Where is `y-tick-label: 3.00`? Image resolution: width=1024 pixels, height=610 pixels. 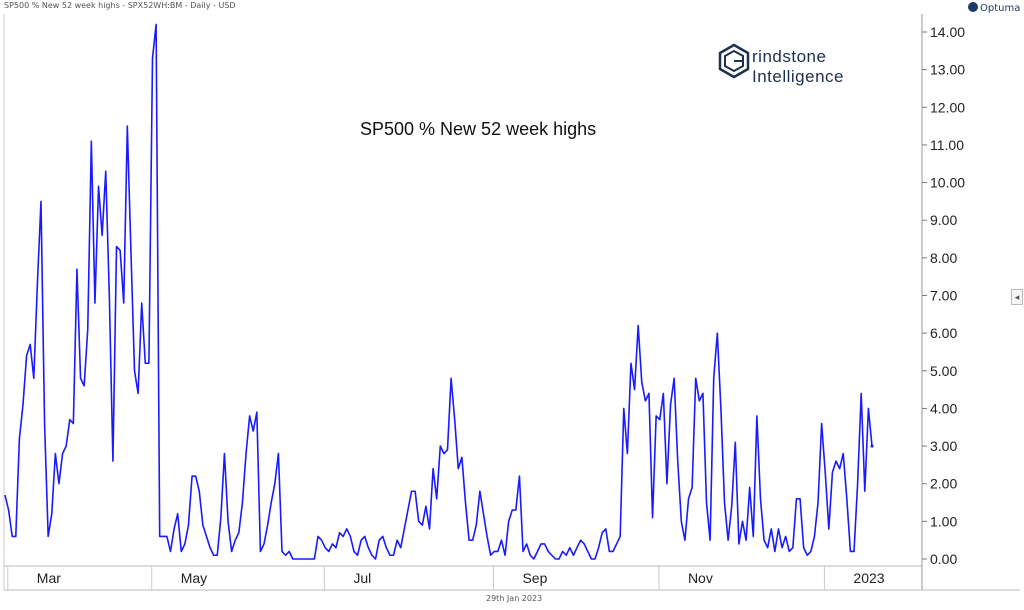 y-tick-label: 3.00 is located at coordinates (943, 446).